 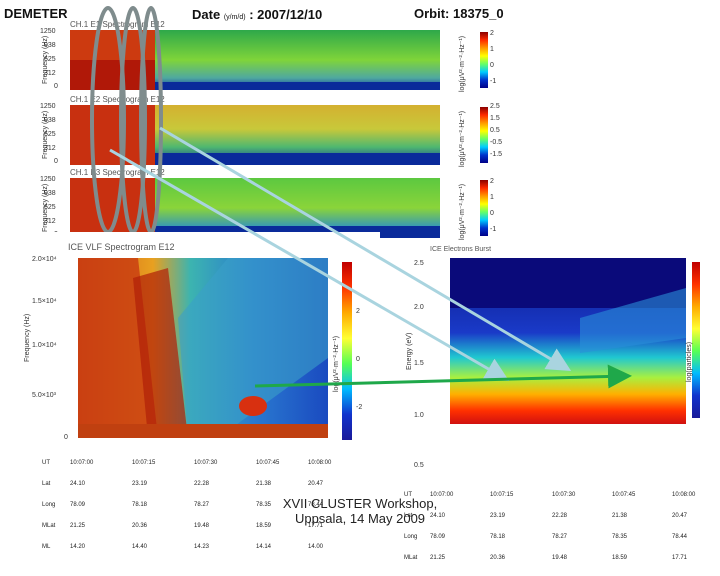 I want to click on date-label: Date (y/m/d) : 2007/12/10, so click(x=257, y=14).